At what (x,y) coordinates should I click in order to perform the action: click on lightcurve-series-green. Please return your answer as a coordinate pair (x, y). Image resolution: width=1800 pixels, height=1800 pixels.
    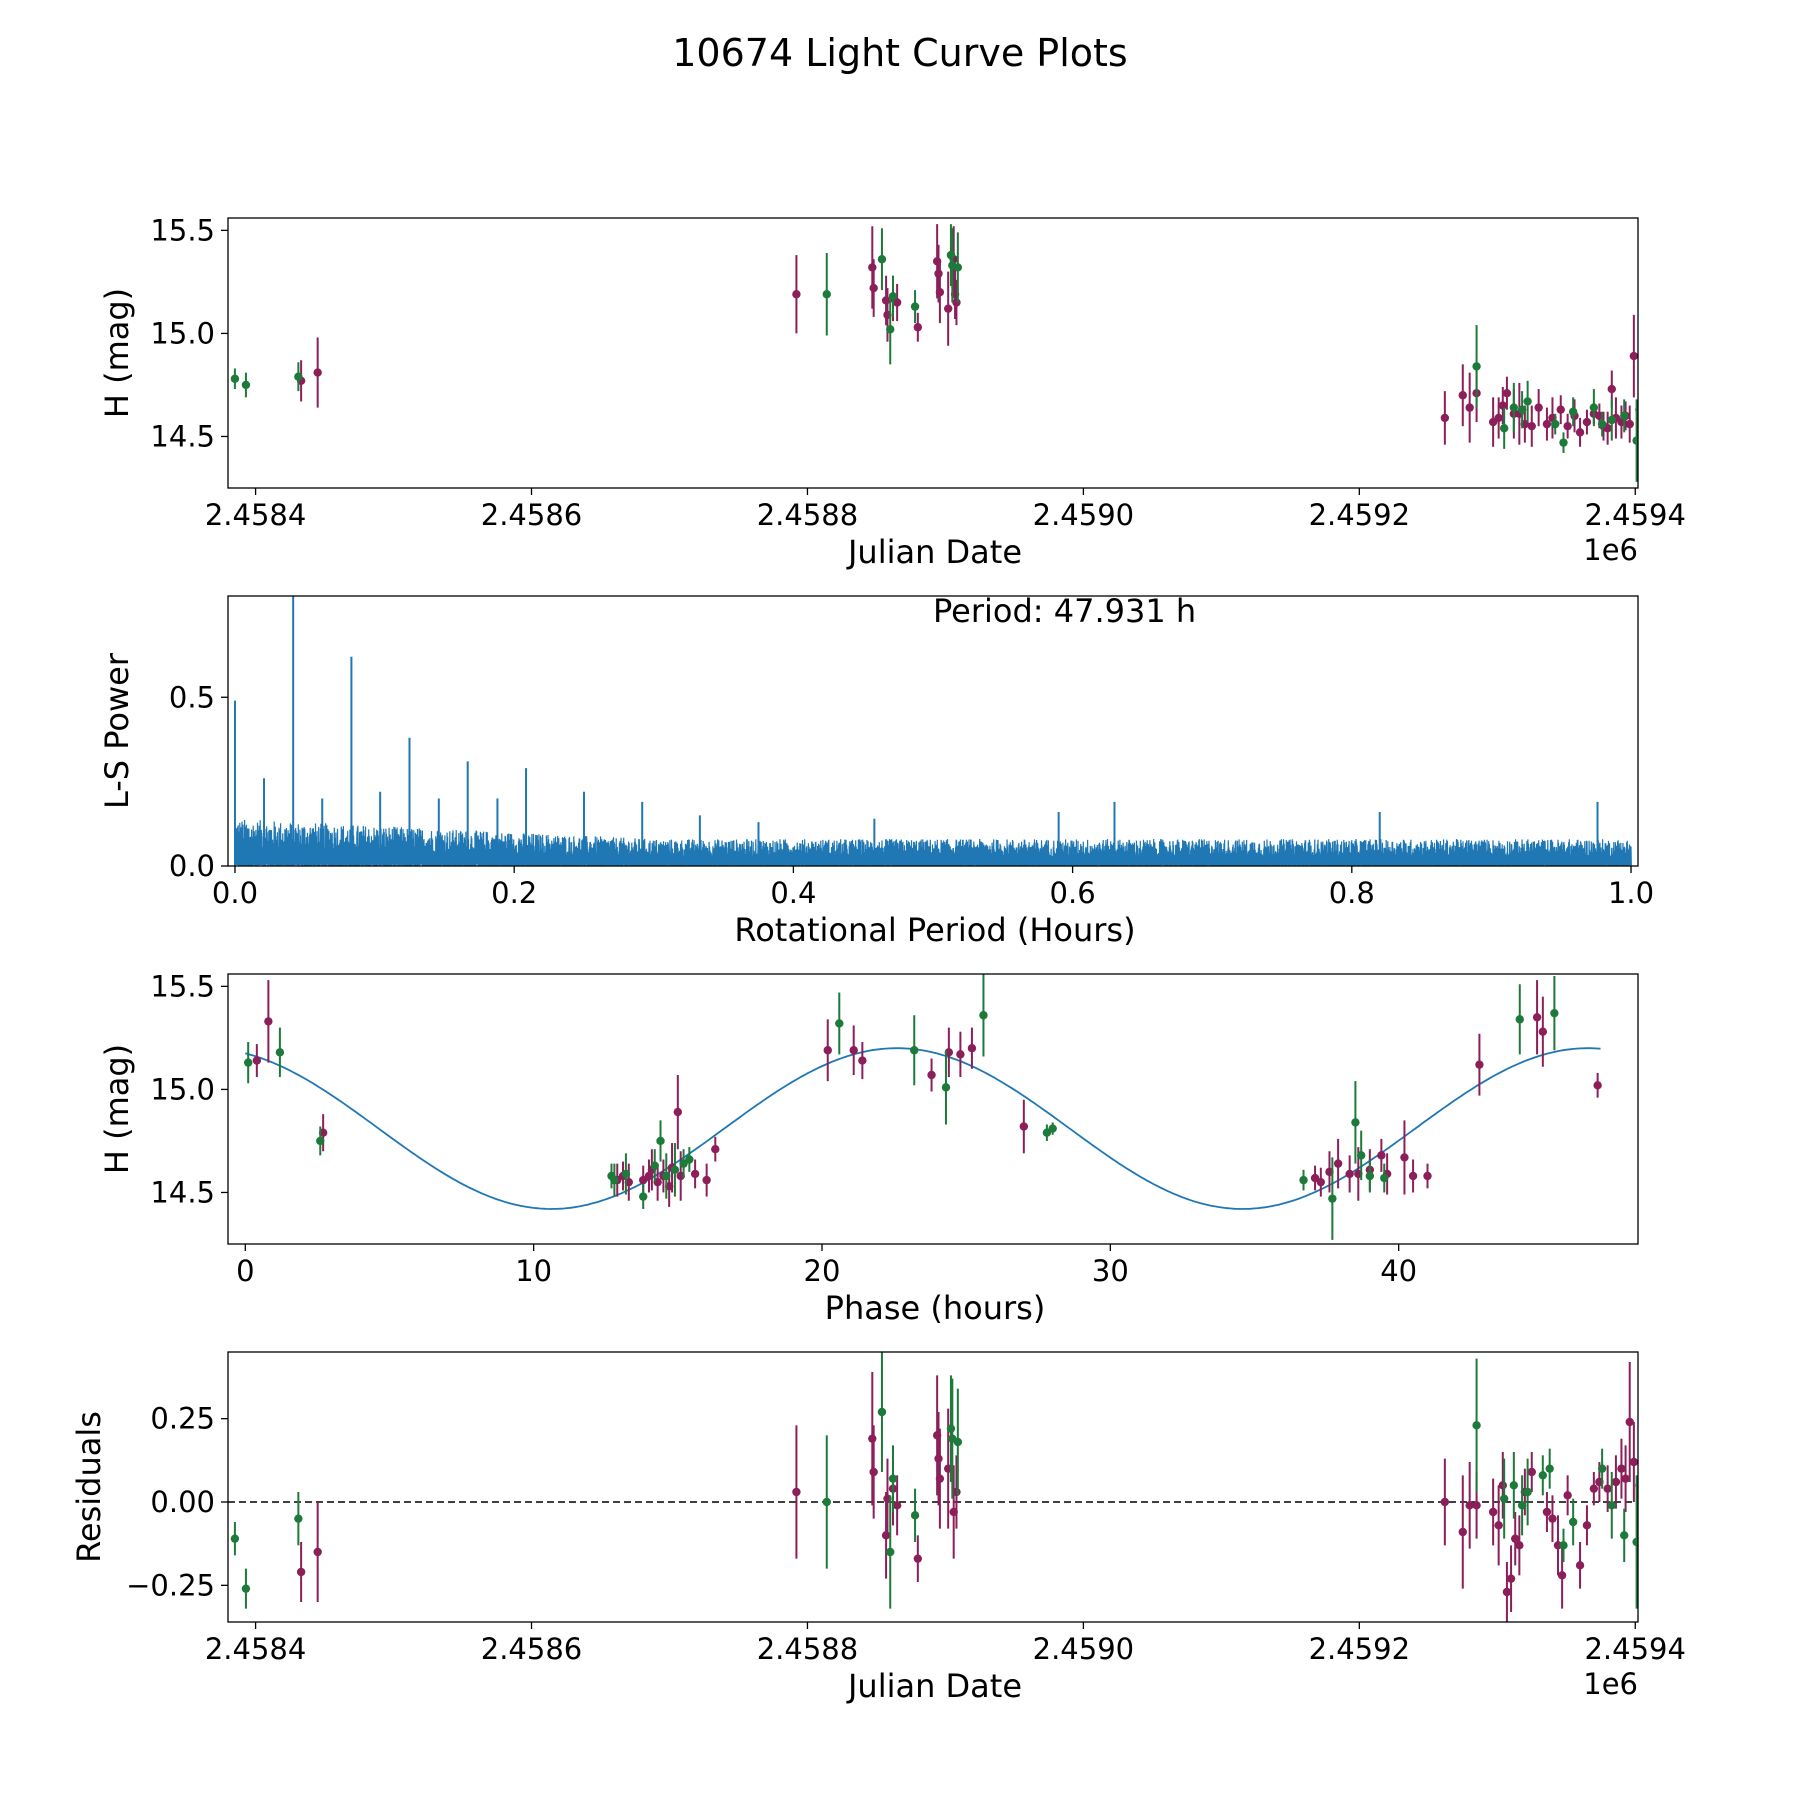
    Looking at the image, I should click on (943, 353).